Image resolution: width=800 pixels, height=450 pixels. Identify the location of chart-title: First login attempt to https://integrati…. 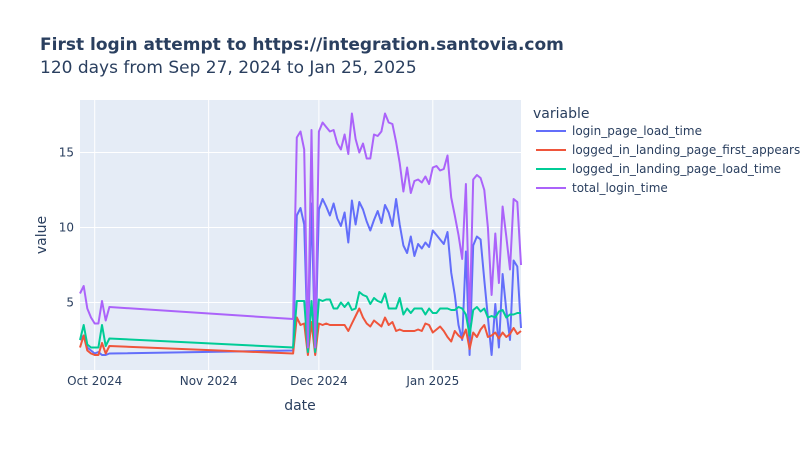
(302, 45).